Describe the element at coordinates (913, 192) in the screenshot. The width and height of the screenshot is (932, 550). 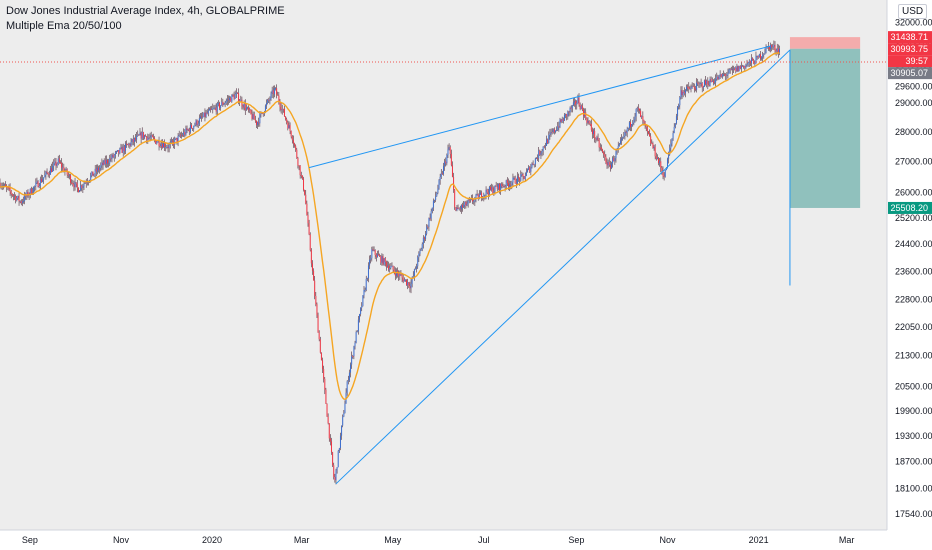
I see `price-tick-label: 26000.00` at that location.